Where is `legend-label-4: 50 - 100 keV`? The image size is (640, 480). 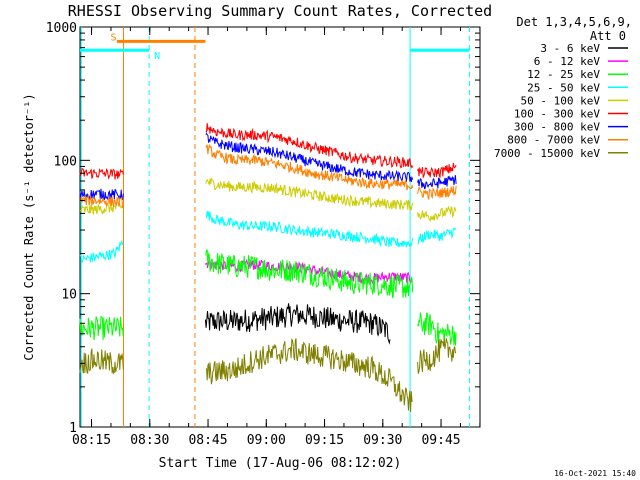 legend-label-4: 50 - 100 keV is located at coordinates (561, 100).